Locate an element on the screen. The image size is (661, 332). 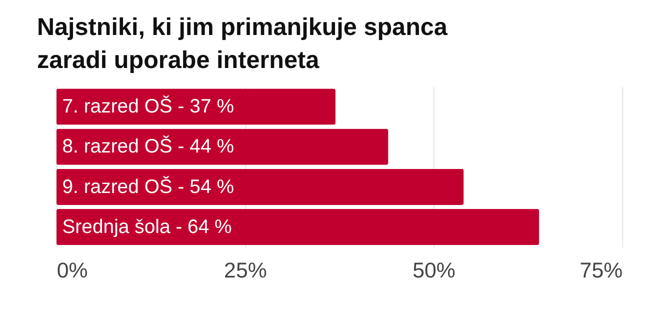
x-tick-label: 75% is located at coordinates (601, 270).